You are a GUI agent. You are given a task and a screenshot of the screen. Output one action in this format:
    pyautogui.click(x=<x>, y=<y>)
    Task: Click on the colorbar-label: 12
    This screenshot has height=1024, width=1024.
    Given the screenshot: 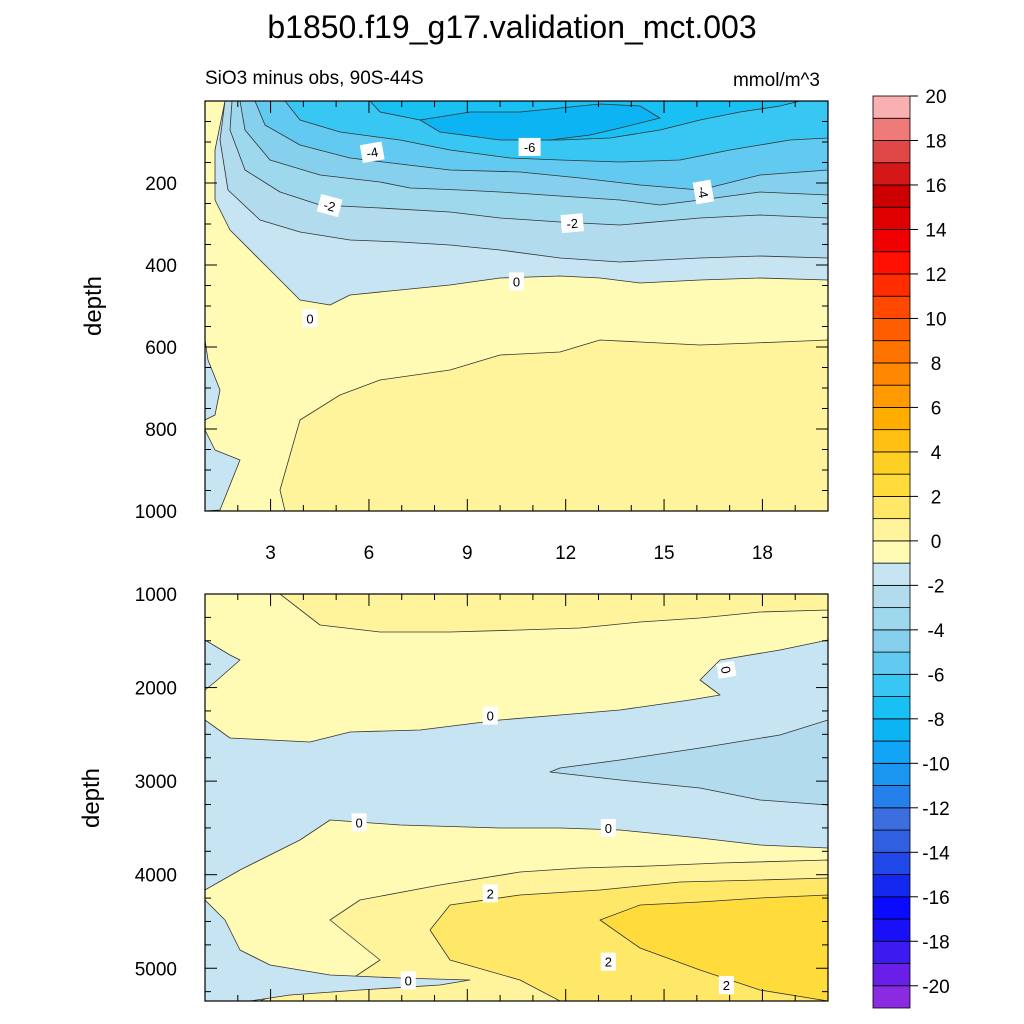 What is the action you would take?
    pyautogui.click(x=935, y=275)
    